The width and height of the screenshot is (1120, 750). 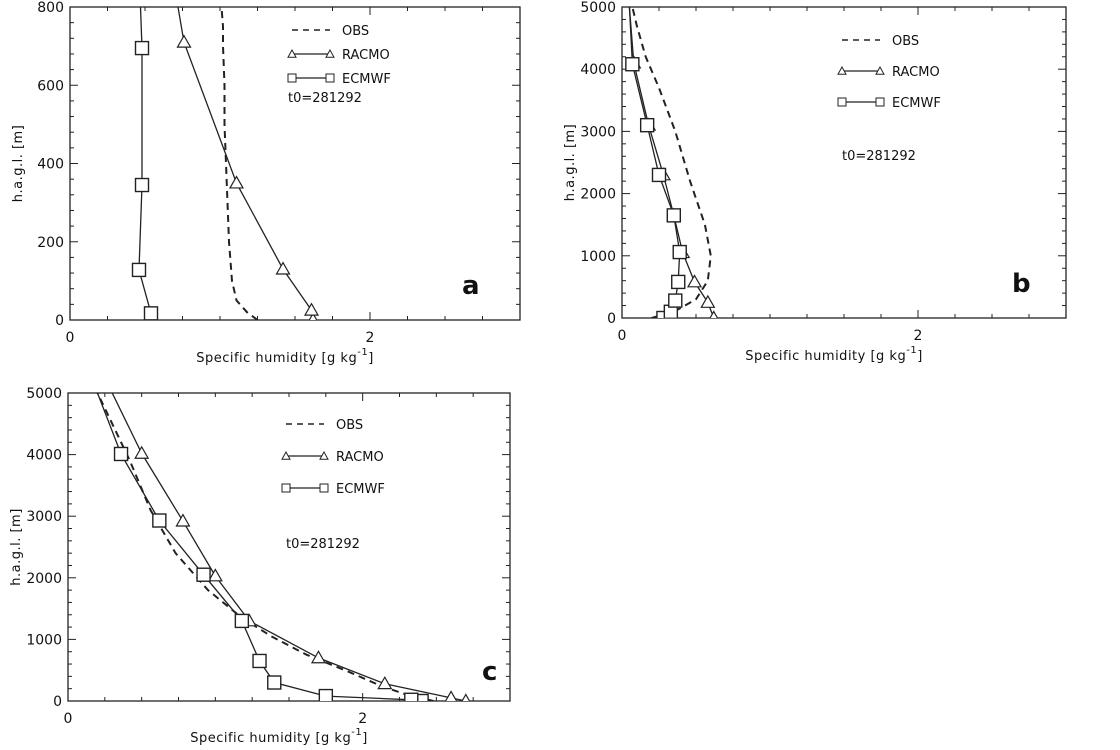 I want to click on series-racmo, so click(x=248, y=163).